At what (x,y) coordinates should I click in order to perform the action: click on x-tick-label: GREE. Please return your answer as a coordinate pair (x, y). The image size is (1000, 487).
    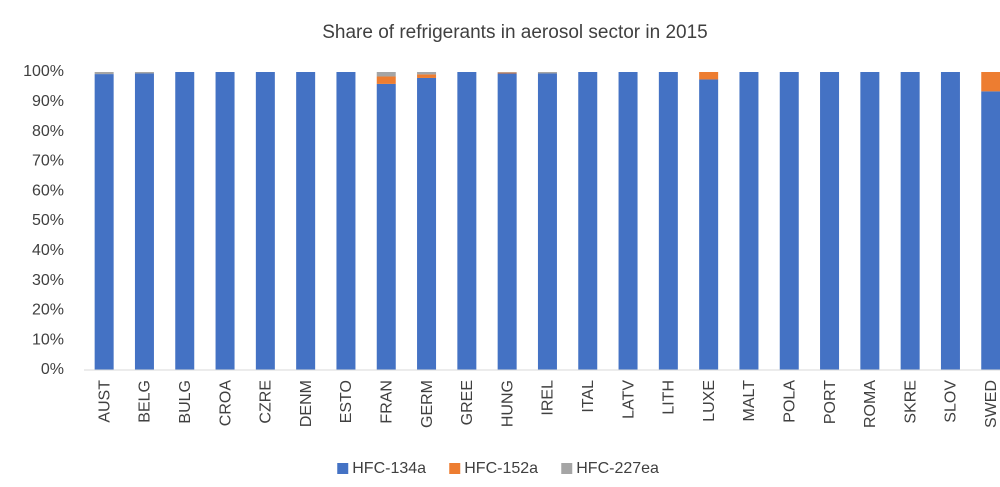
    Looking at the image, I should click on (467, 402).